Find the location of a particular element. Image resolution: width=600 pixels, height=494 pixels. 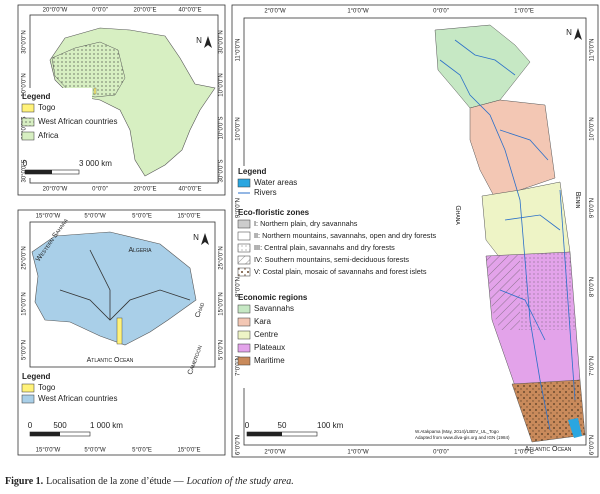

legend-item: Togo is located at coordinates (47, 387).